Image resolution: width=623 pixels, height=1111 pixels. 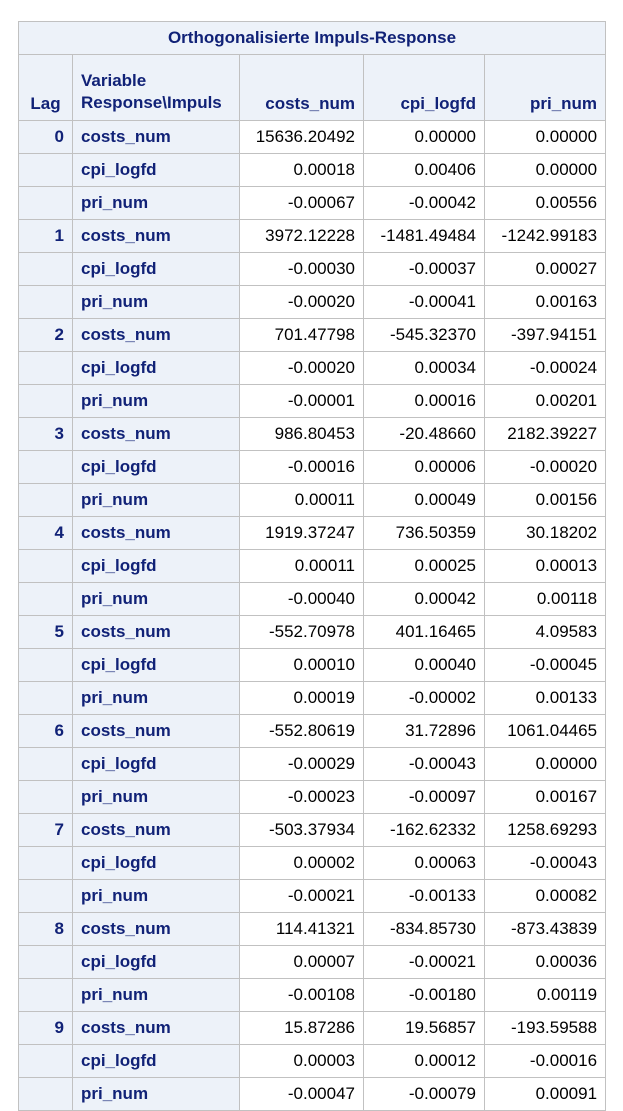 I want to click on value-cell: -0.00016, so click(x=545, y=1061).